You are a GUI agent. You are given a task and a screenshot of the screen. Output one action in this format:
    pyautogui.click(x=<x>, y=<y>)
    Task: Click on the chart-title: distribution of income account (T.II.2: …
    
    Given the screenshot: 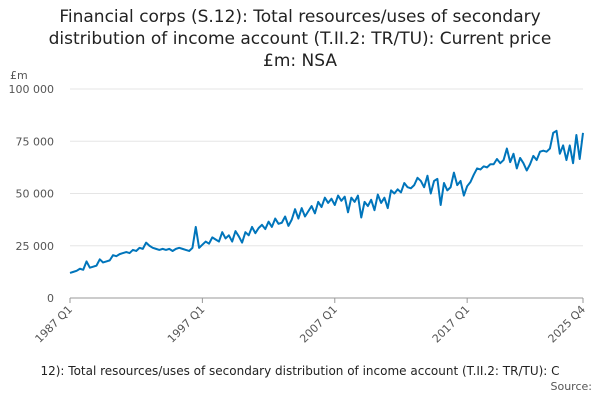 What is the action you would take?
    pyautogui.click(x=300, y=39)
    